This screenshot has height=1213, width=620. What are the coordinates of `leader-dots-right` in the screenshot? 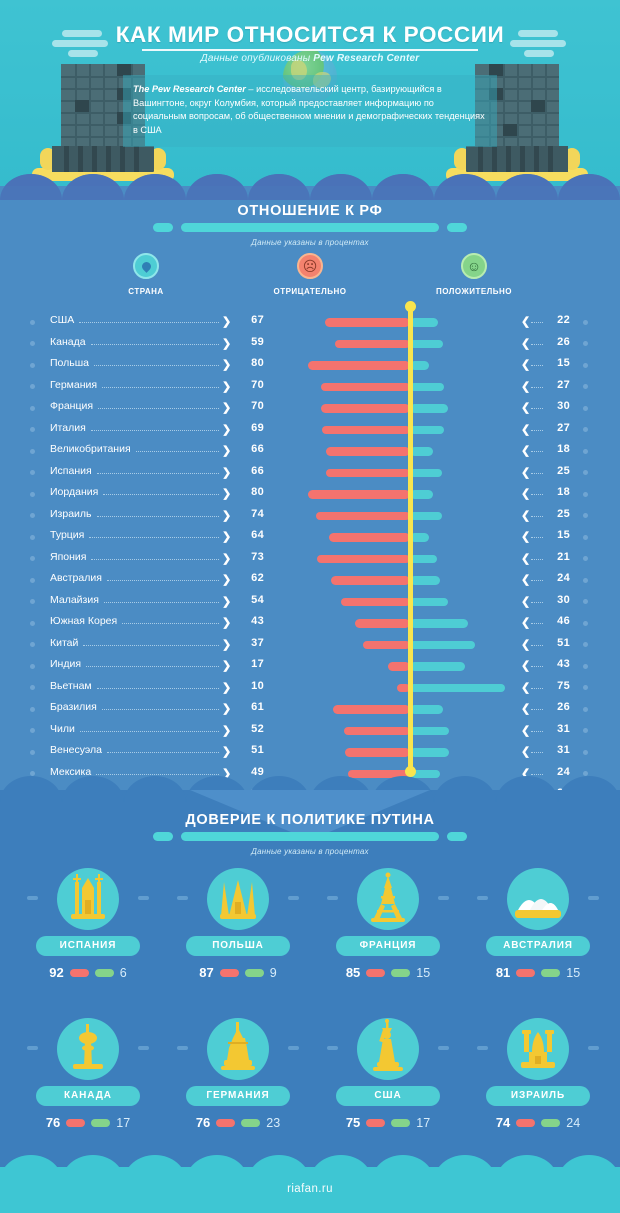 It's located at (537, 688).